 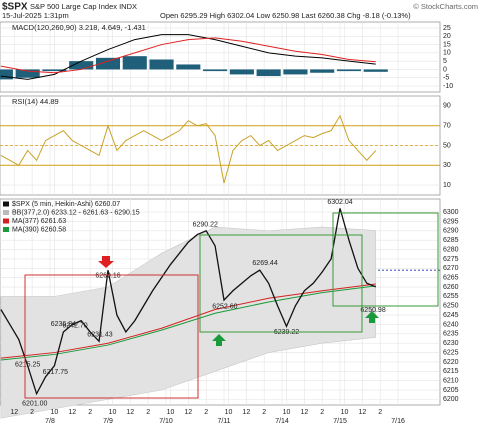 What do you see at coordinates (447, 126) in the screenshot?
I see `y-tick-label: 70` at bounding box center [447, 126].